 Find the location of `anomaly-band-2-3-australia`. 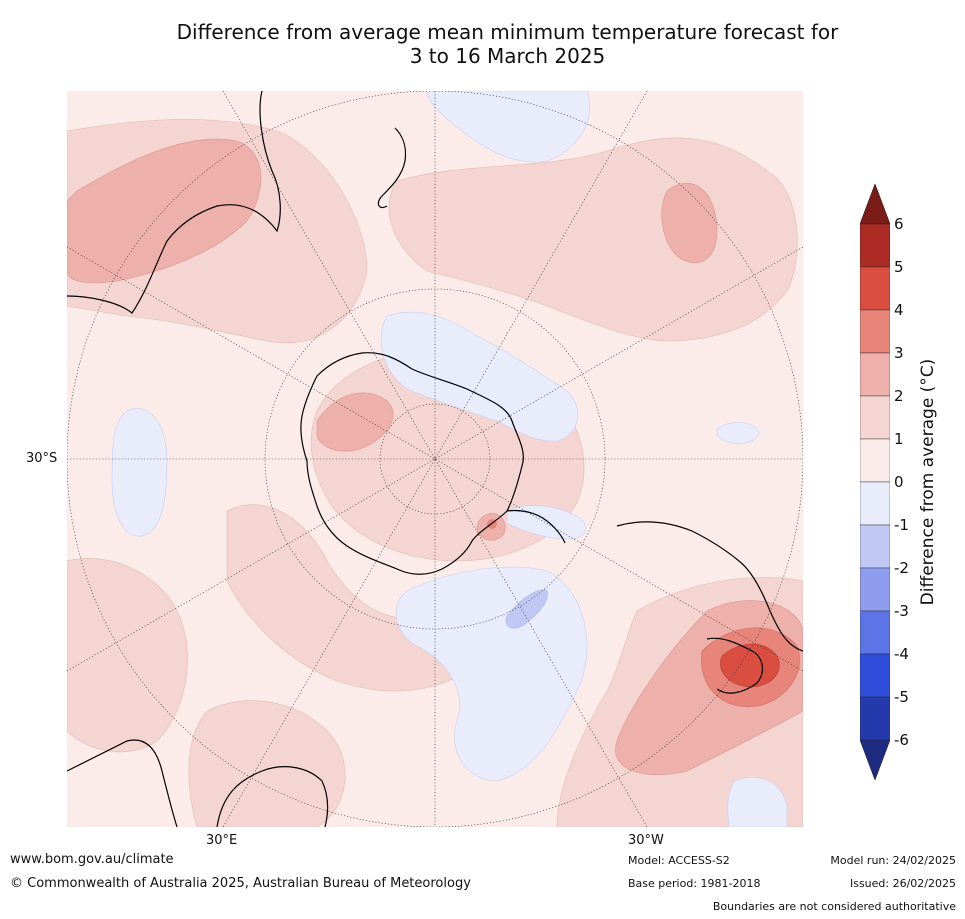

anomaly-band-2-3-australia is located at coordinates (164, 211).